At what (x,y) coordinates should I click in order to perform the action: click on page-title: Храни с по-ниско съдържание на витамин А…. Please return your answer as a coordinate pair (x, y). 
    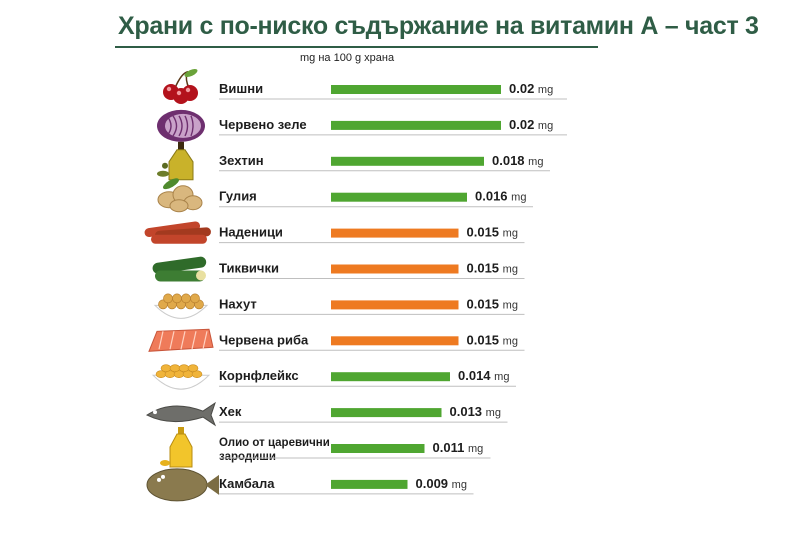
    Looking at the image, I should click on (438, 26).